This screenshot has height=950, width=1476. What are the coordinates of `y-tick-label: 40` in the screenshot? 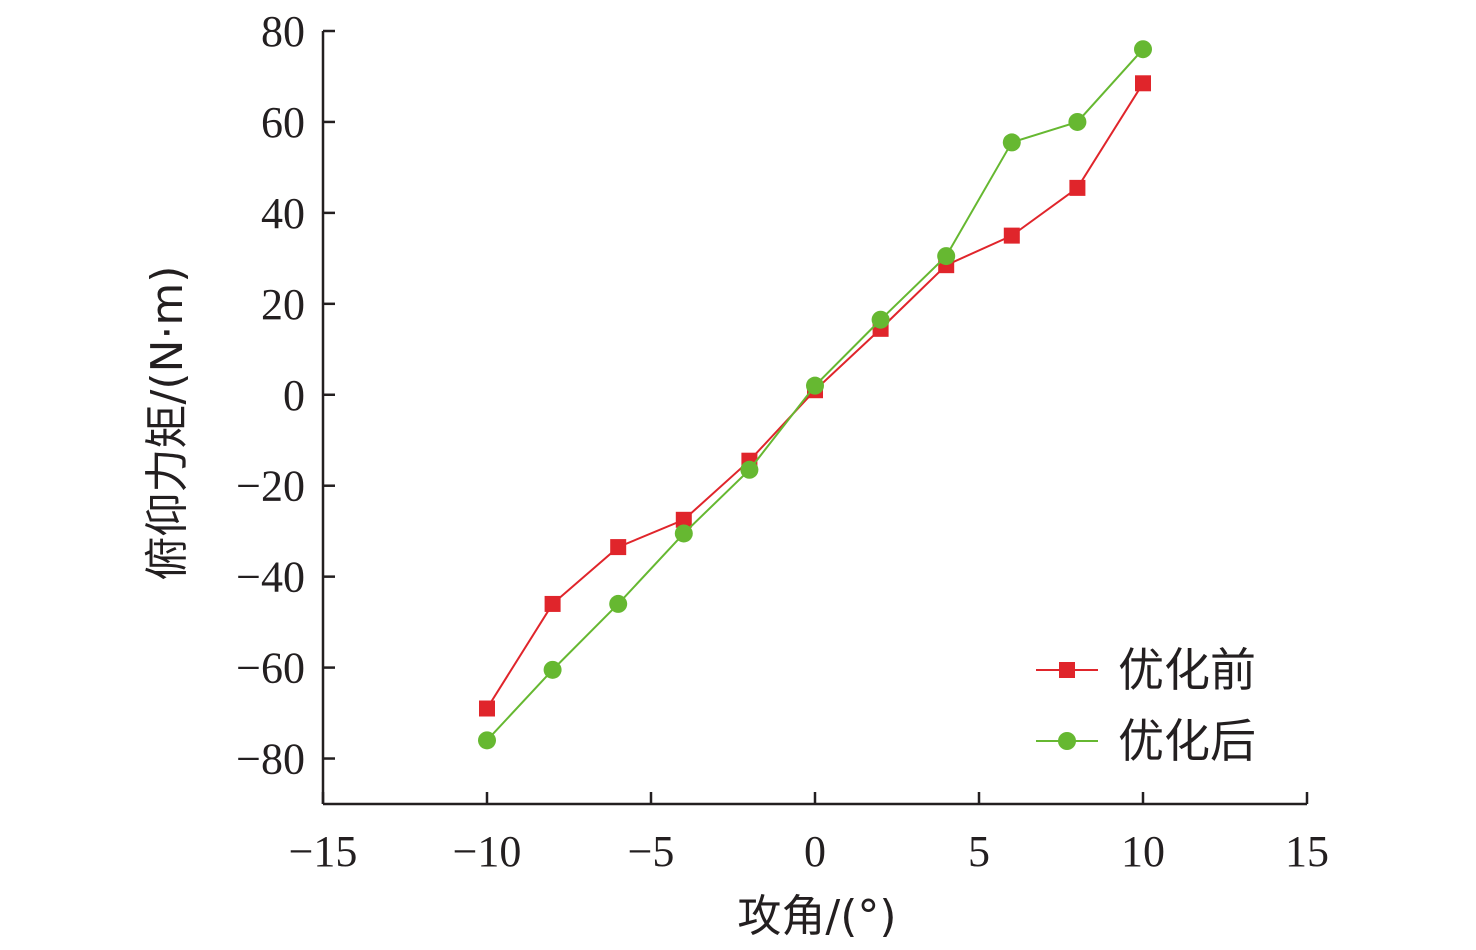 It's located at (283, 213).